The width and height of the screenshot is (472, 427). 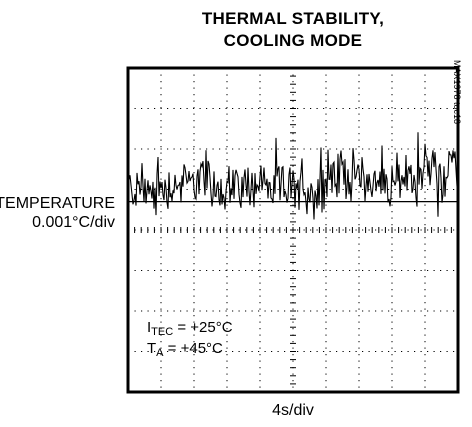 I want to click on x-axis-label: 4s/div, so click(x=293, y=410).